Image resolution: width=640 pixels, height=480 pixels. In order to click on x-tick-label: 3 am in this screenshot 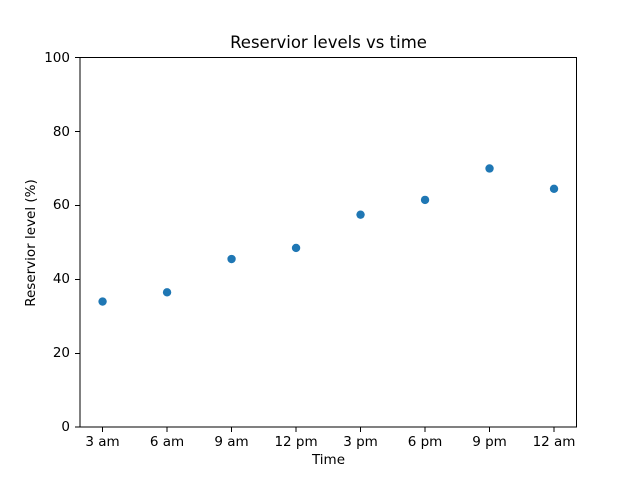, I will do `click(102, 442)`.